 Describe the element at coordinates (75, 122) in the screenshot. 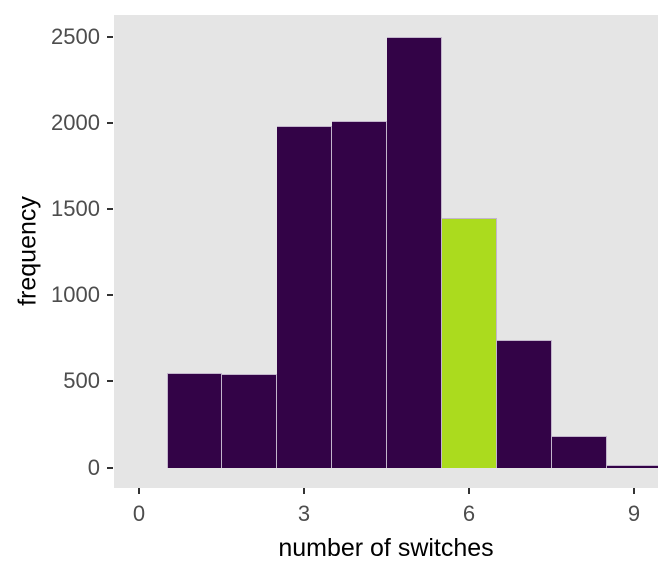

I see `y-tick-label: 2000` at that location.